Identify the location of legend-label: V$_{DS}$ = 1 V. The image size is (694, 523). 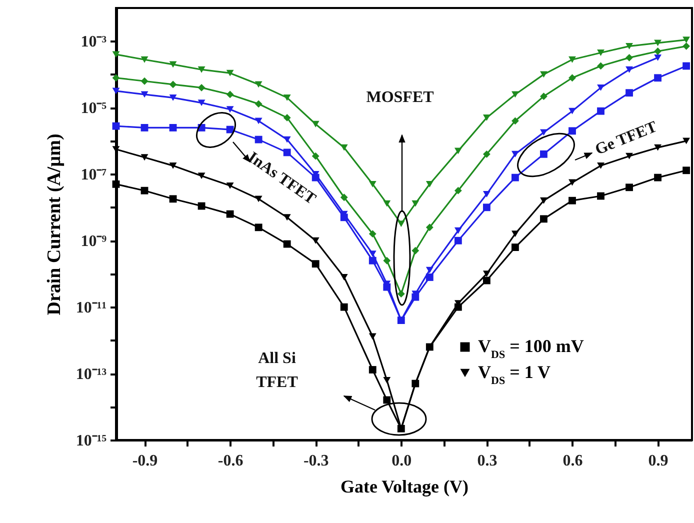
(514, 374).